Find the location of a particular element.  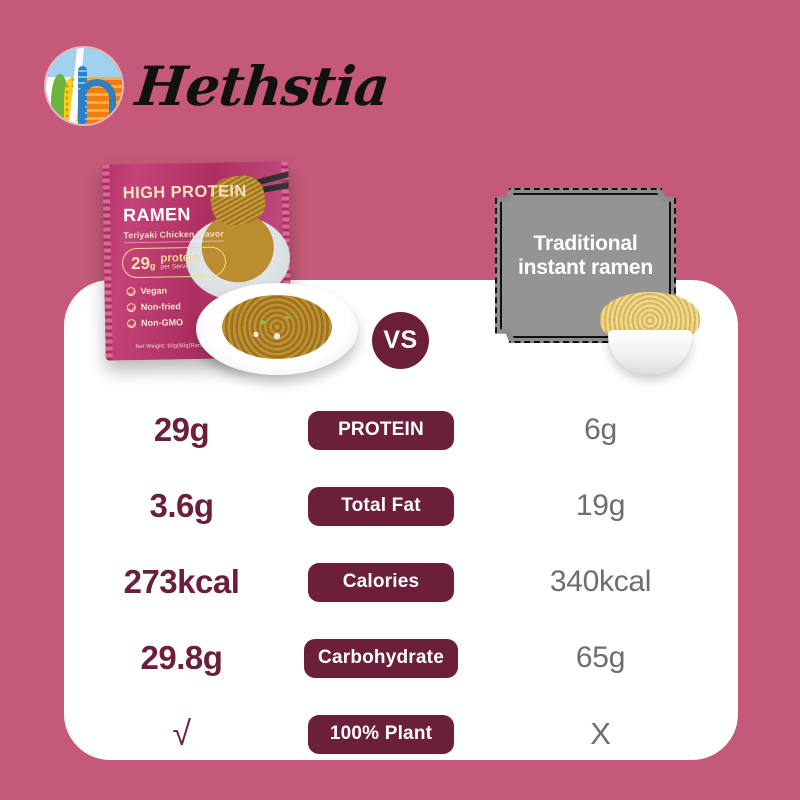

competitor-value: 19g is located at coordinates (600, 505).